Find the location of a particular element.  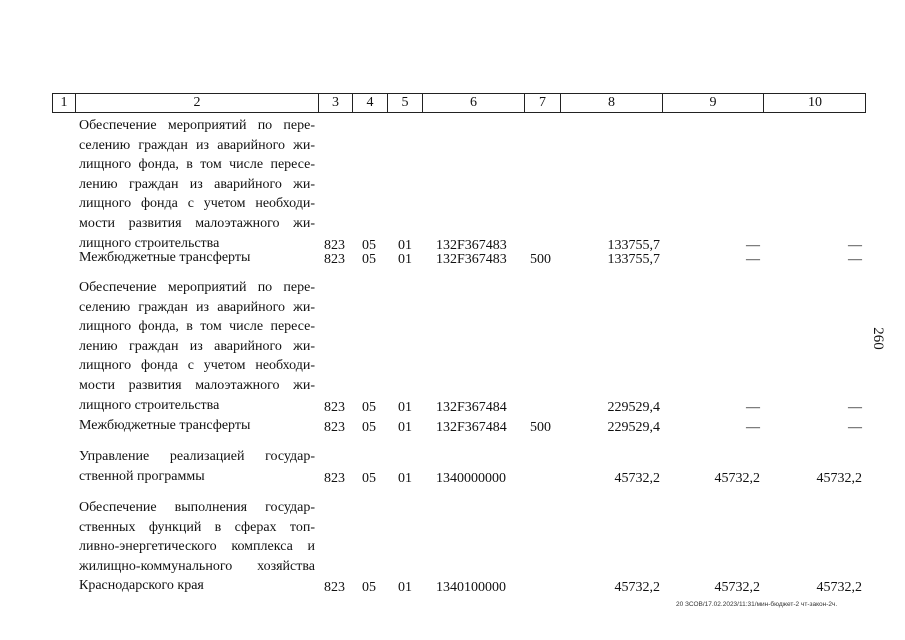

header-cell-7: 7 is located at coordinates (543, 103).